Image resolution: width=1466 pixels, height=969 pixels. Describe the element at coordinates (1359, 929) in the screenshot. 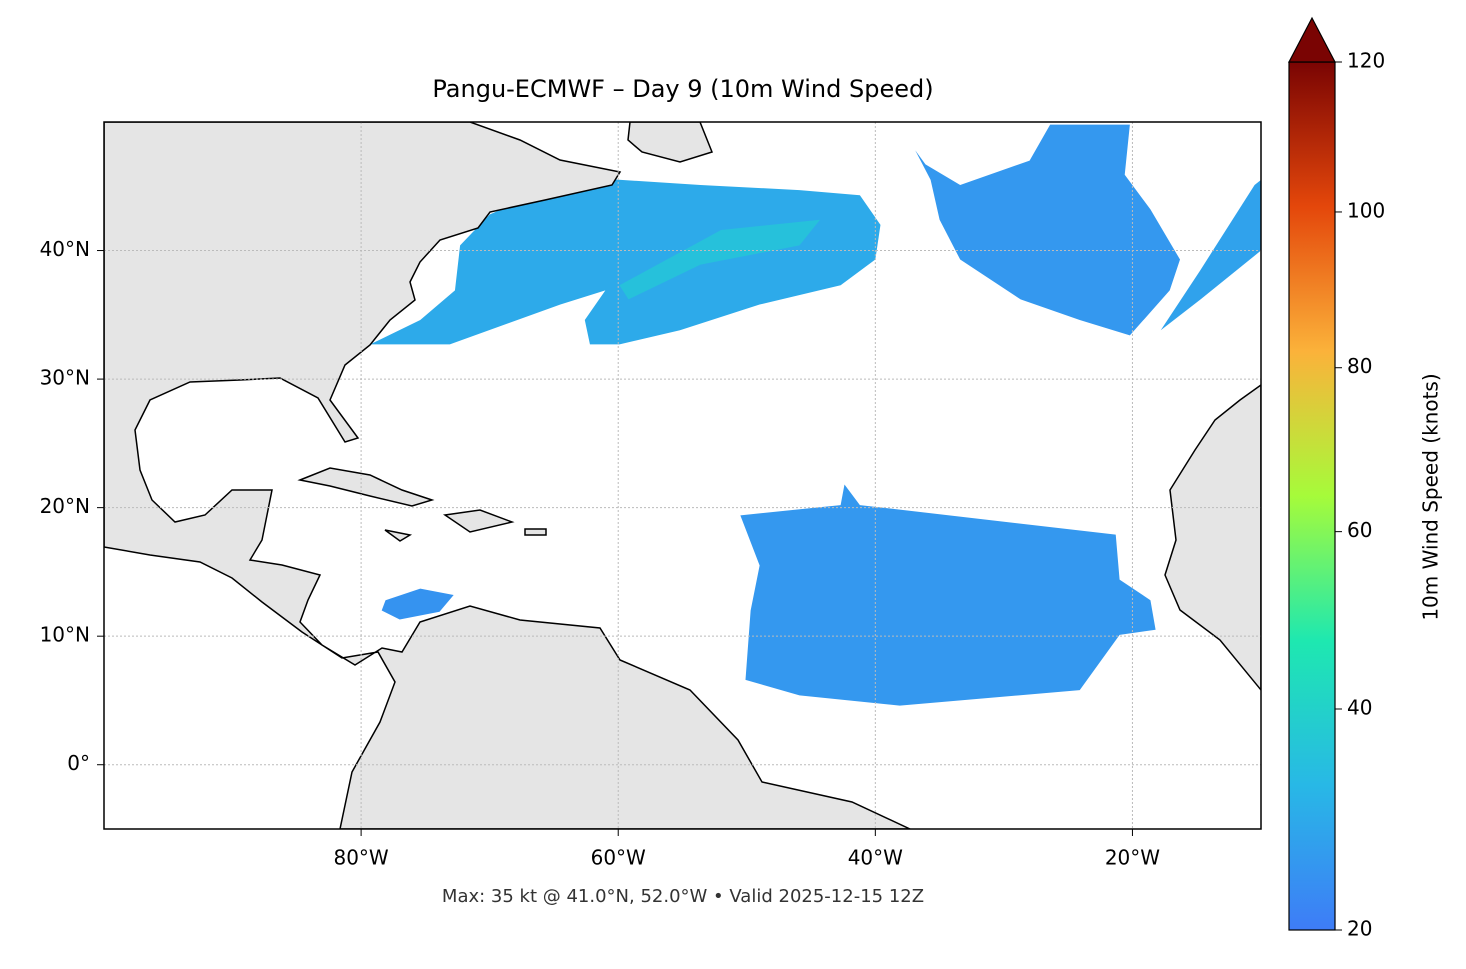

I see `colorbar-tick-label: 20` at that location.